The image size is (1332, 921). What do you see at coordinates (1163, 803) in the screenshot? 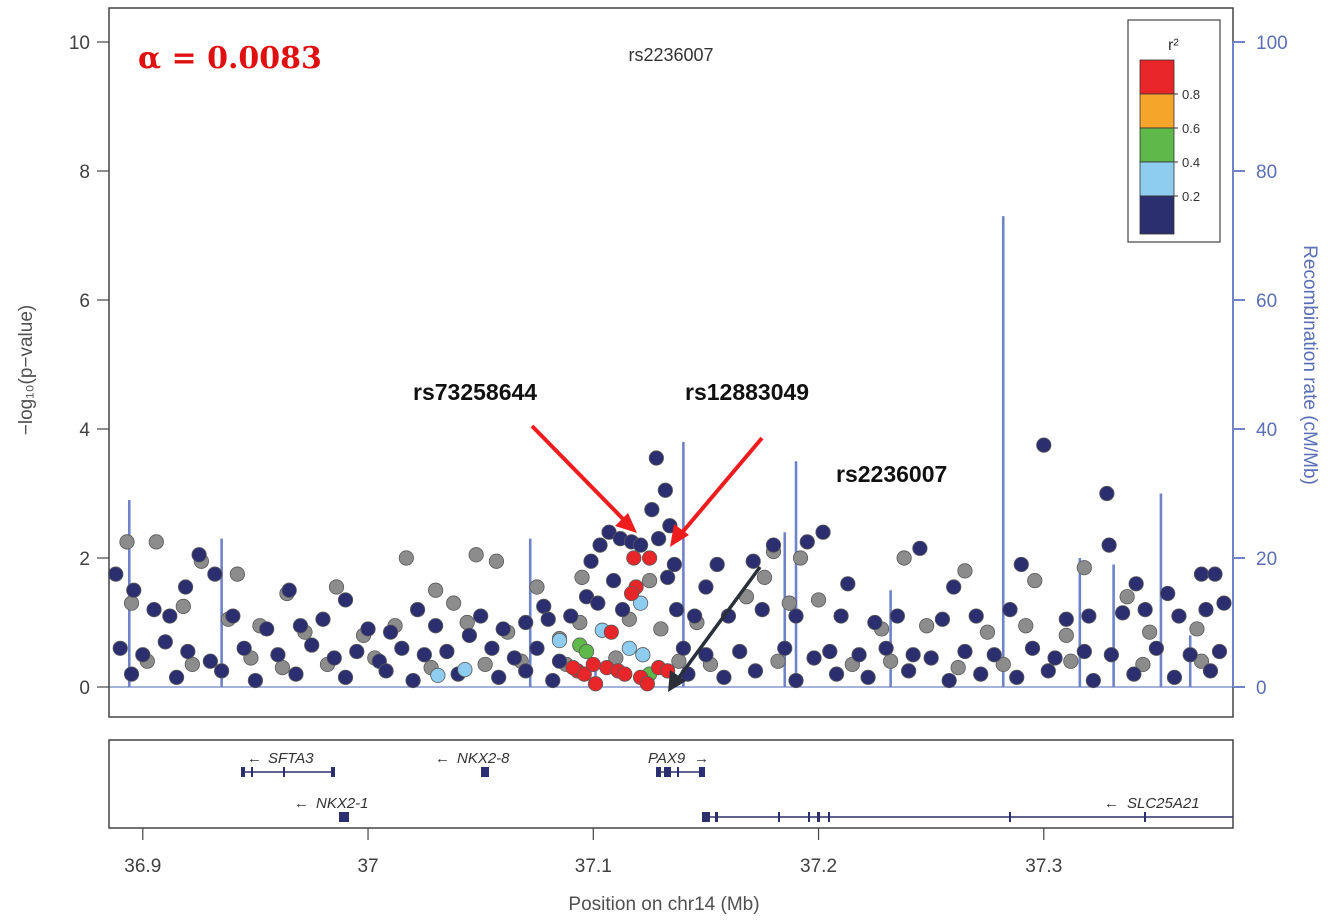
I see `gene-slc25a21: SLC25A21` at bounding box center [1163, 803].